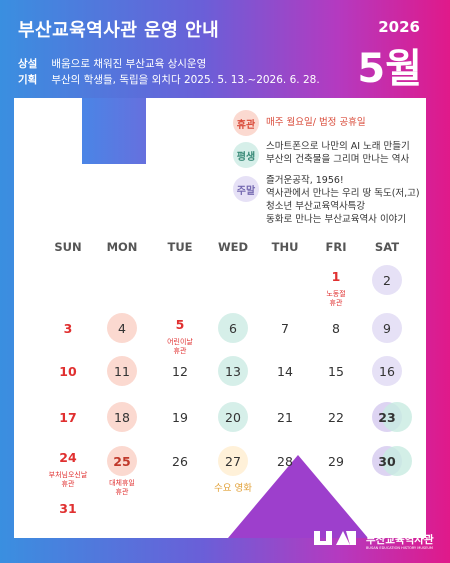 Image resolution: width=450 pixels, height=563 pixels. I want to click on calendar-day: 25, so click(122, 461).